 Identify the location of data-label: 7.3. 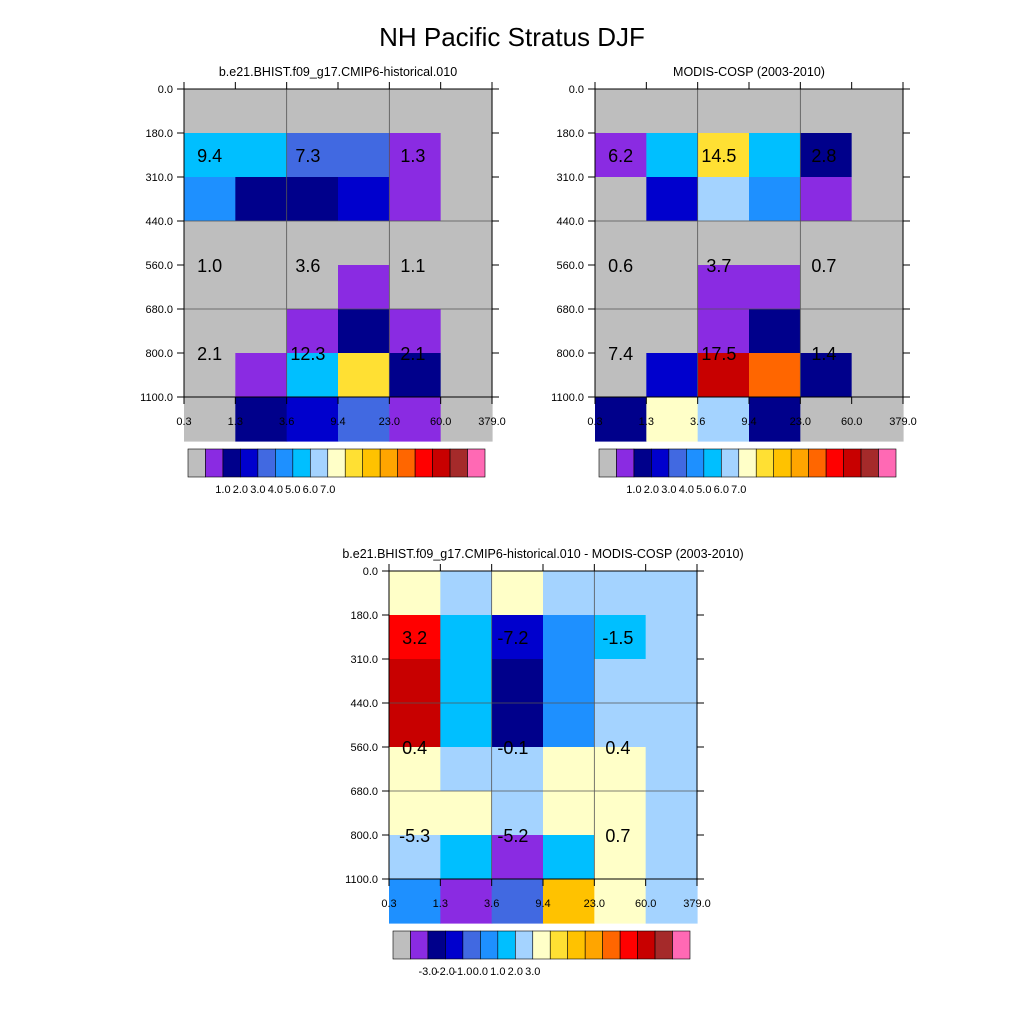
(307, 156).